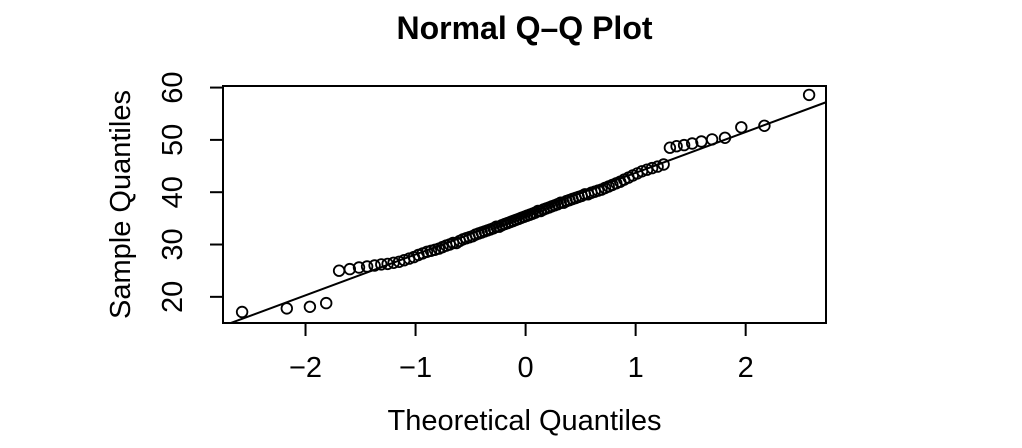 This screenshot has height=448, width=1022. What do you see at coordinates (173, 244) in the screenshot?
I see `y-tick-label: 30` at bounding box center [173, 244].